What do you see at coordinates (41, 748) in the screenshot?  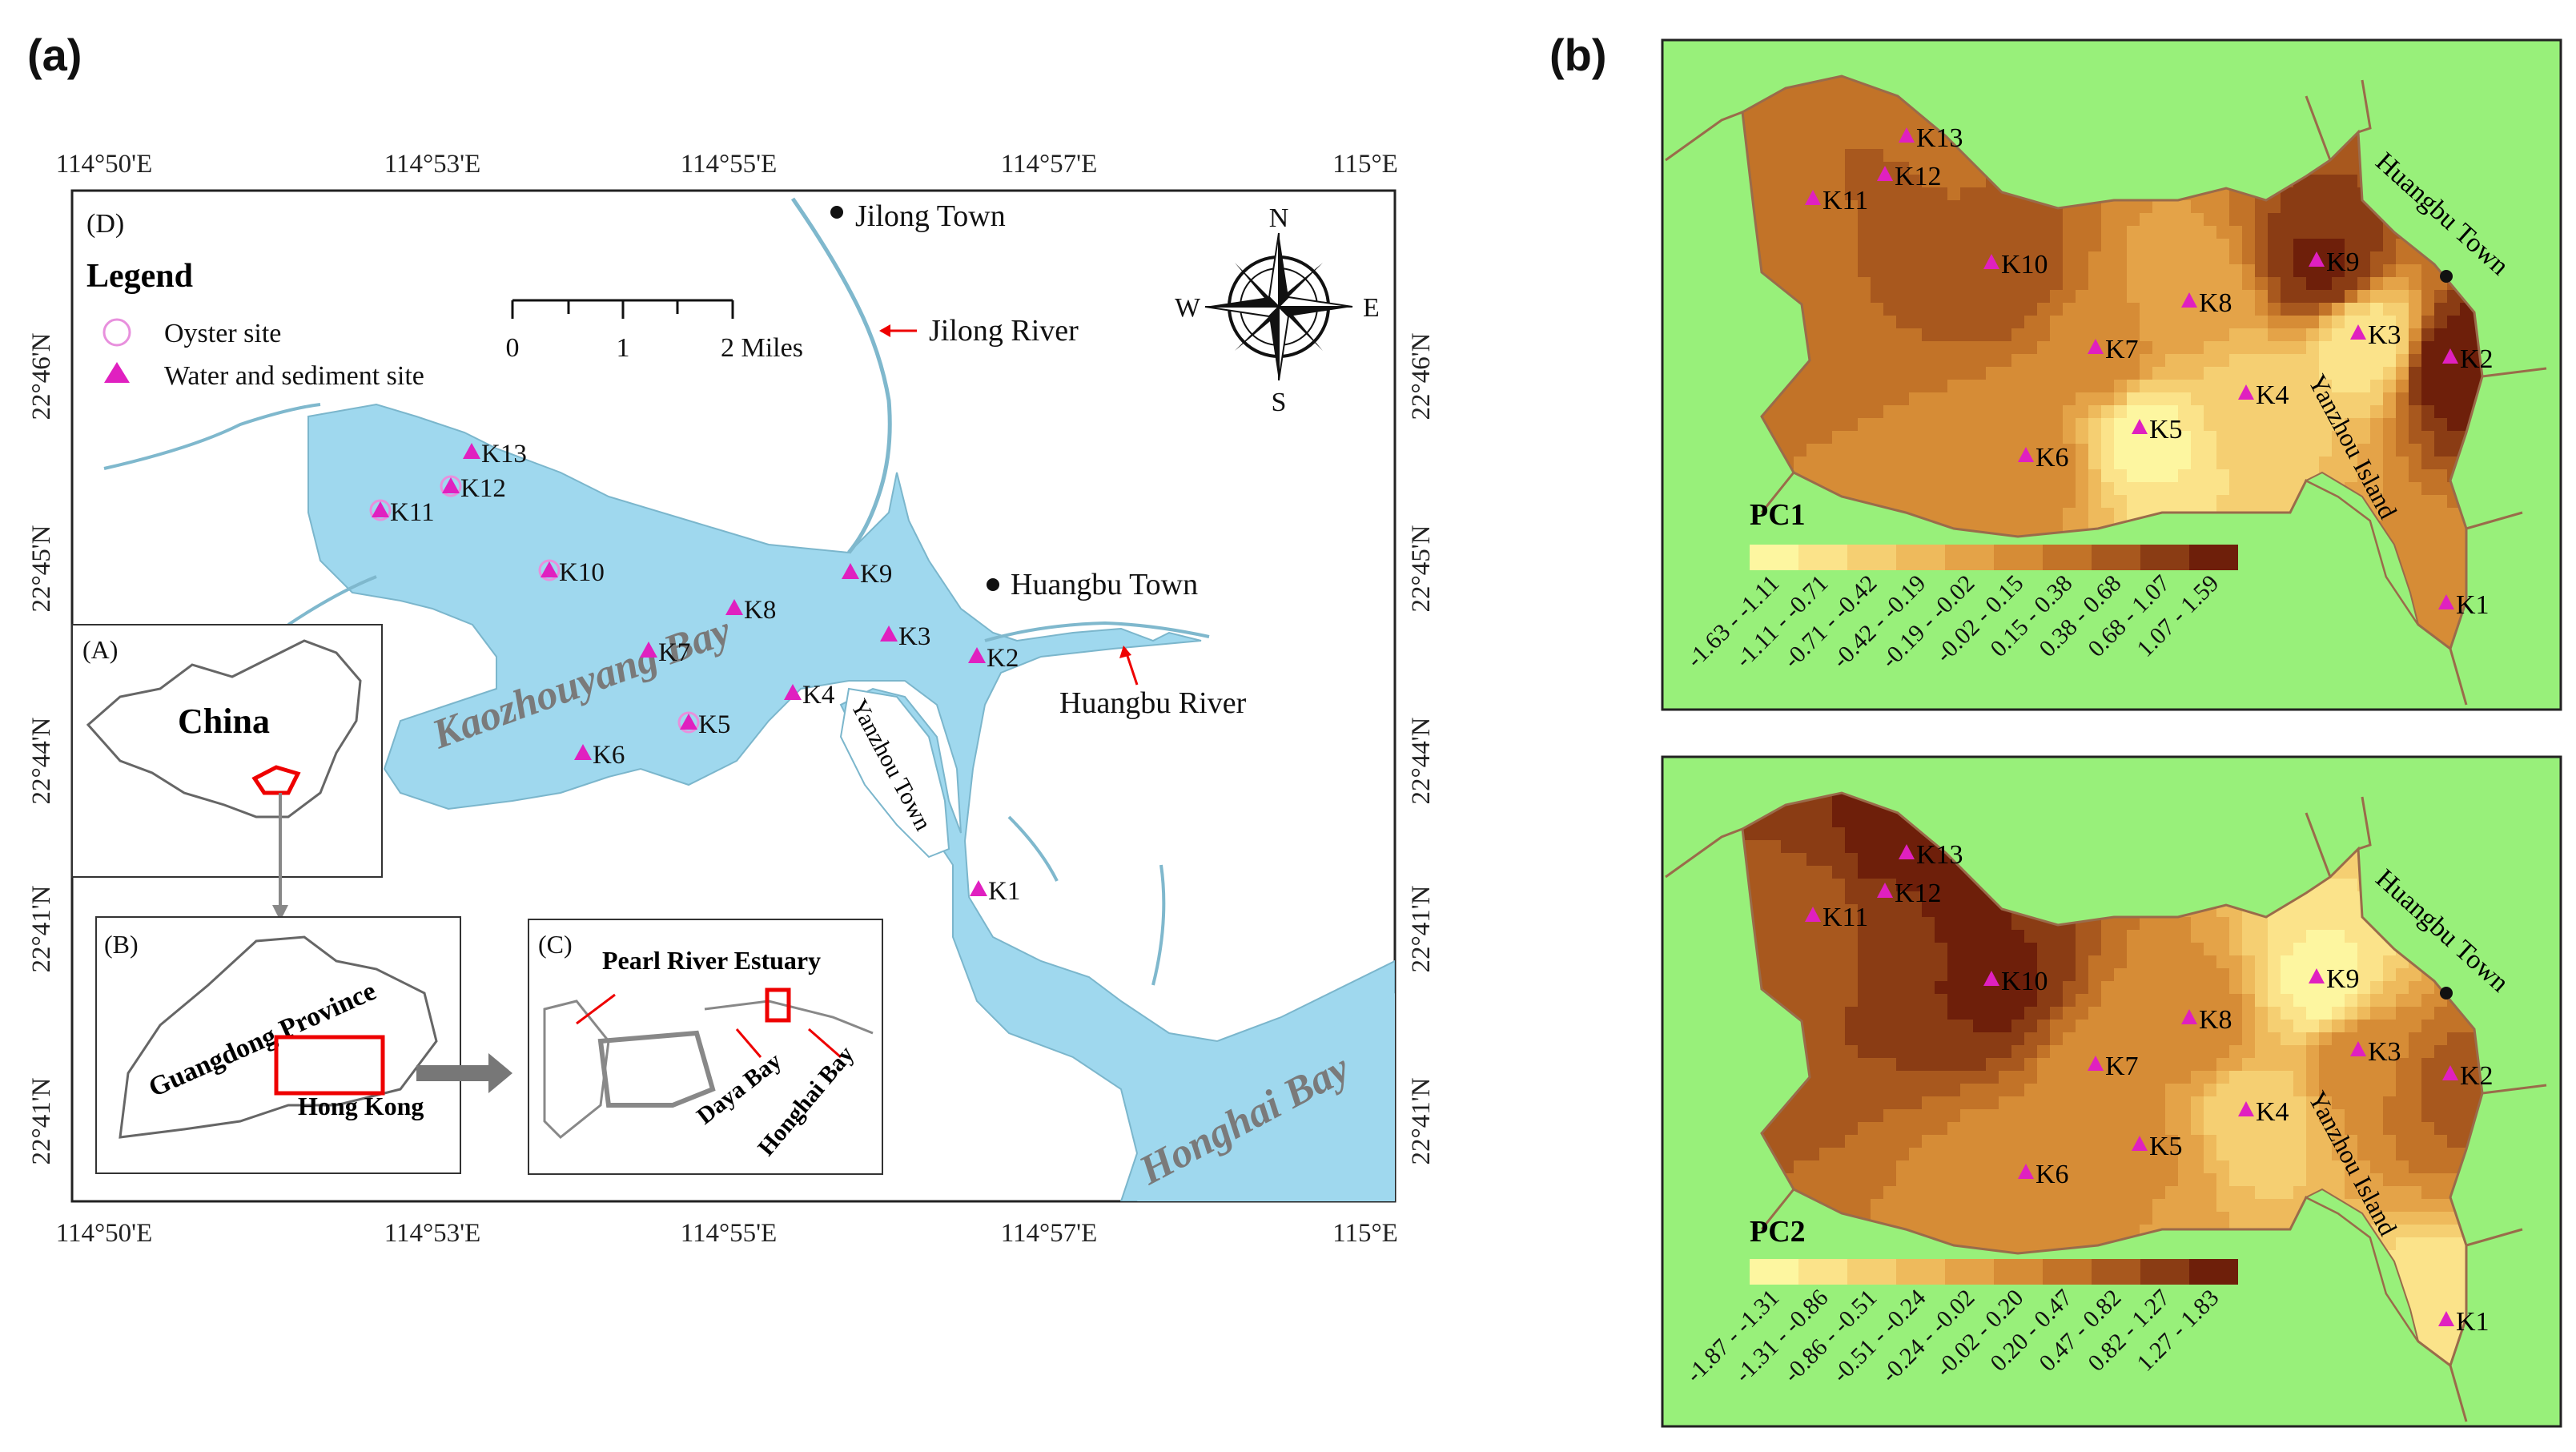 I see `lat-ticks-left: 22°46'N 22°45'N 22°44'N 22°41'N 22°41'N` at bounding box center [41, 748].